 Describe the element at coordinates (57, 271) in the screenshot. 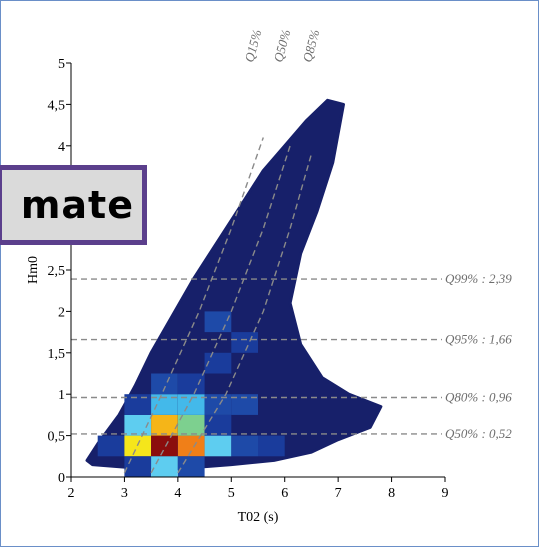

I see `y-tick-label: 2,5` at that location.